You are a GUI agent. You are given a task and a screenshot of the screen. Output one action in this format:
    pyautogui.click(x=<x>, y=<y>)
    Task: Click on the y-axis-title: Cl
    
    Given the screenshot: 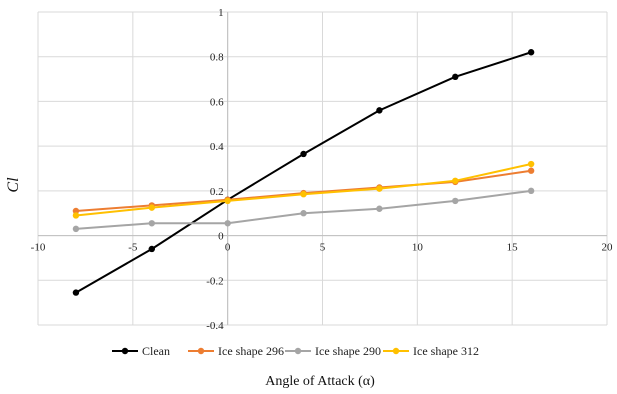 What is the action you would take?
    pyautogui.click(x=13, y=185)
    